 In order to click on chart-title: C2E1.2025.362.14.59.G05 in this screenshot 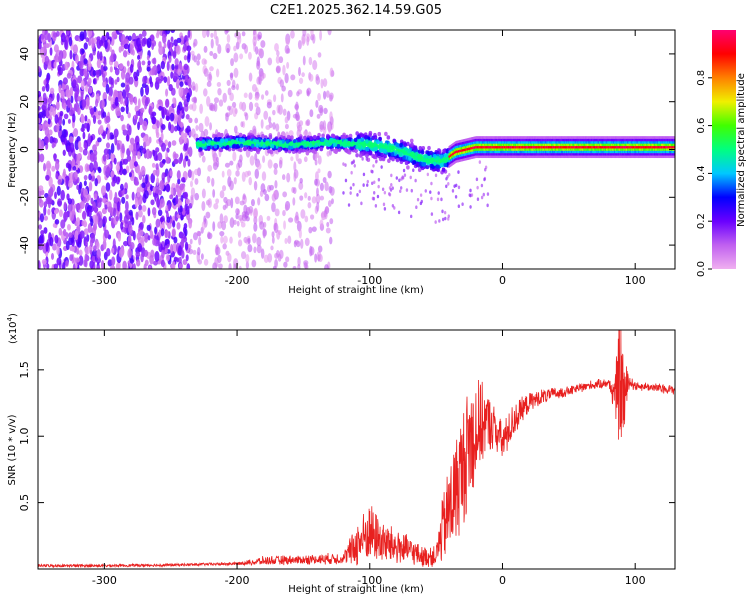, I will do `click(356, 10)`.